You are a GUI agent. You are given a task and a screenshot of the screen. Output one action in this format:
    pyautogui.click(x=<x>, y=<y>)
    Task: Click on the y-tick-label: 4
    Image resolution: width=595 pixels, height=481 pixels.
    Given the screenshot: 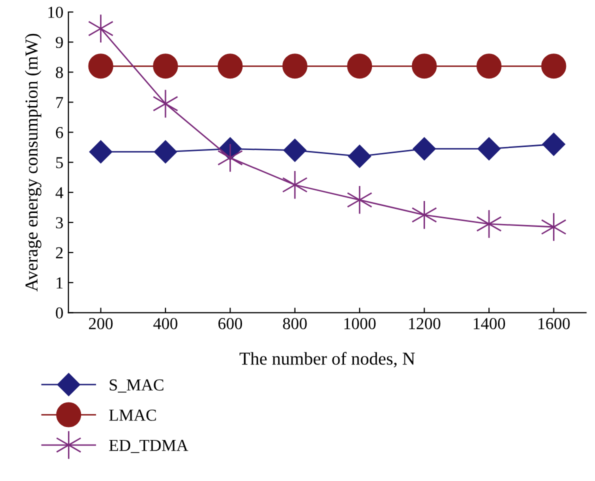 What is the action you would take?
    pyautogui.click(x=60, y=192)
    